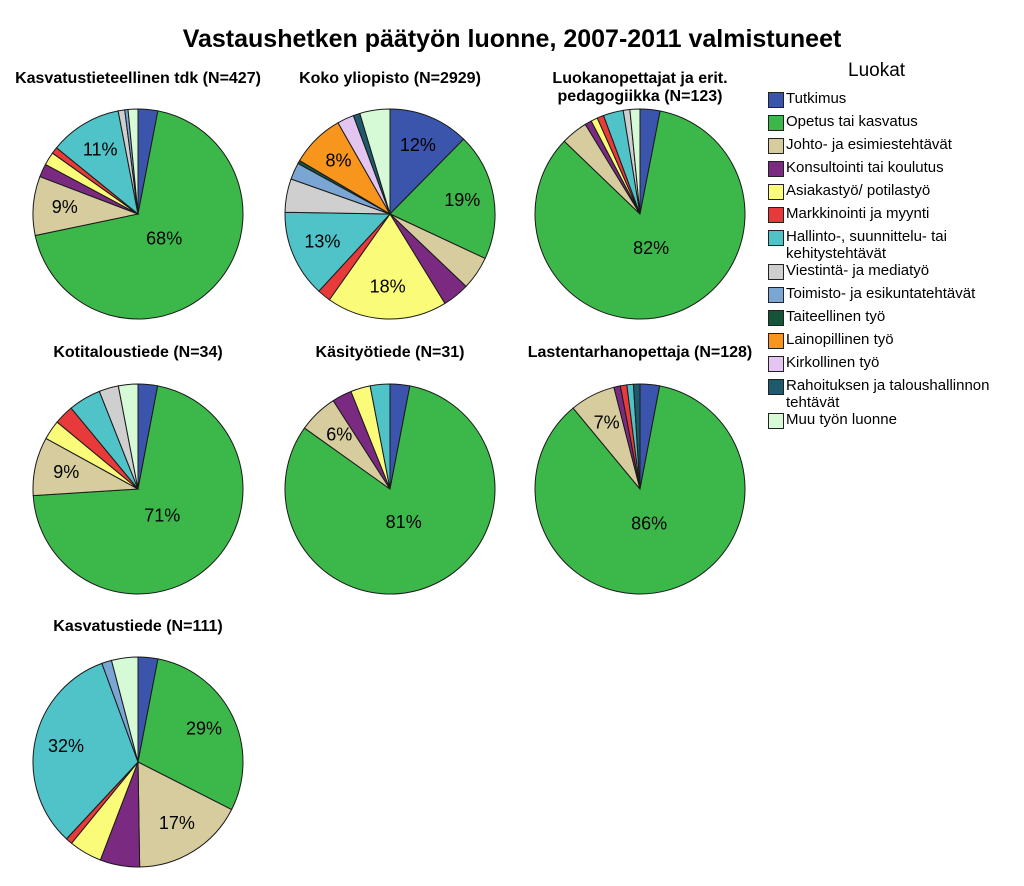 Image resolution: width=1024 pixels, height=886 pixels. Describe the element at coordinates (338, 160) in the screenshot. I see `slice-label: 8%` at that location.